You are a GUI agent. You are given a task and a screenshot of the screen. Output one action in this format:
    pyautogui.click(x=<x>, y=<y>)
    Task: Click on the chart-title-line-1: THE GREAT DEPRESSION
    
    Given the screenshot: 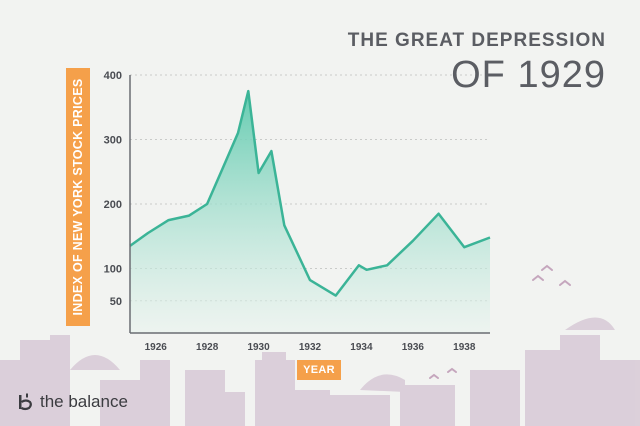 What is the action you would take?
    pyautogui.click(x=476, y=40)
    